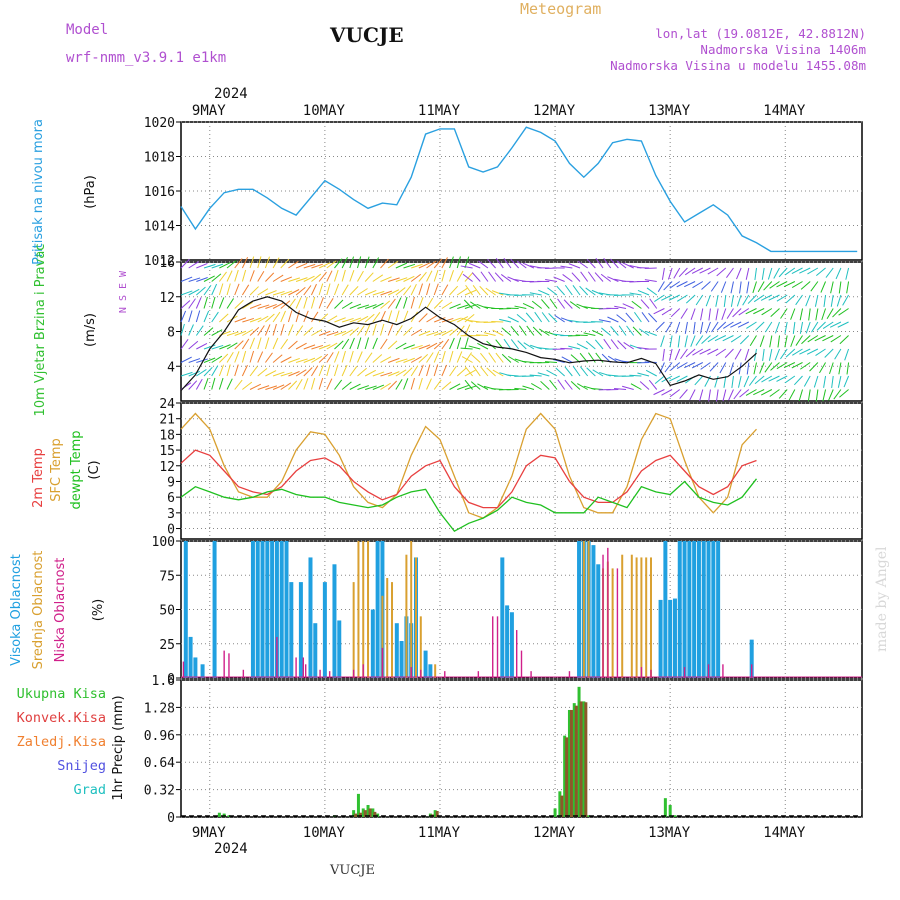 This screenshot has height=900, width=900. Describe the element at coordinates (146, 58) in the screenshot. I see `model-name: wrf-nmm_v3.9.1 e1km` at that location.